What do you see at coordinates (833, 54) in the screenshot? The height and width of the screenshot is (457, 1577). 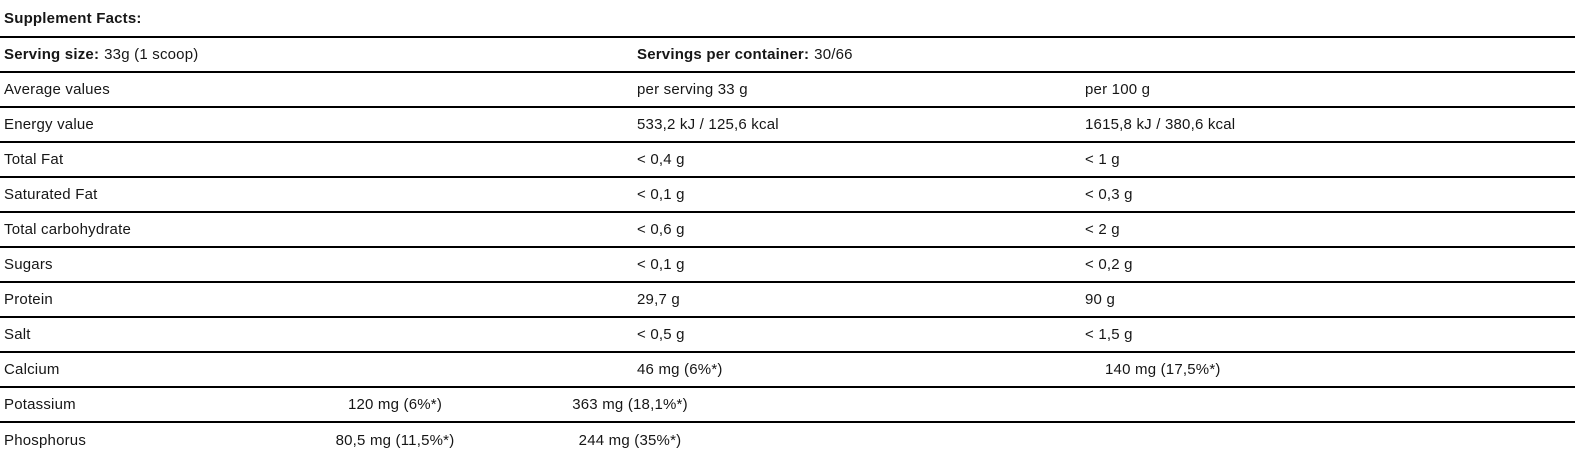 I see `servings-per-container-value: 30/66` at bounding box center [833, 54].